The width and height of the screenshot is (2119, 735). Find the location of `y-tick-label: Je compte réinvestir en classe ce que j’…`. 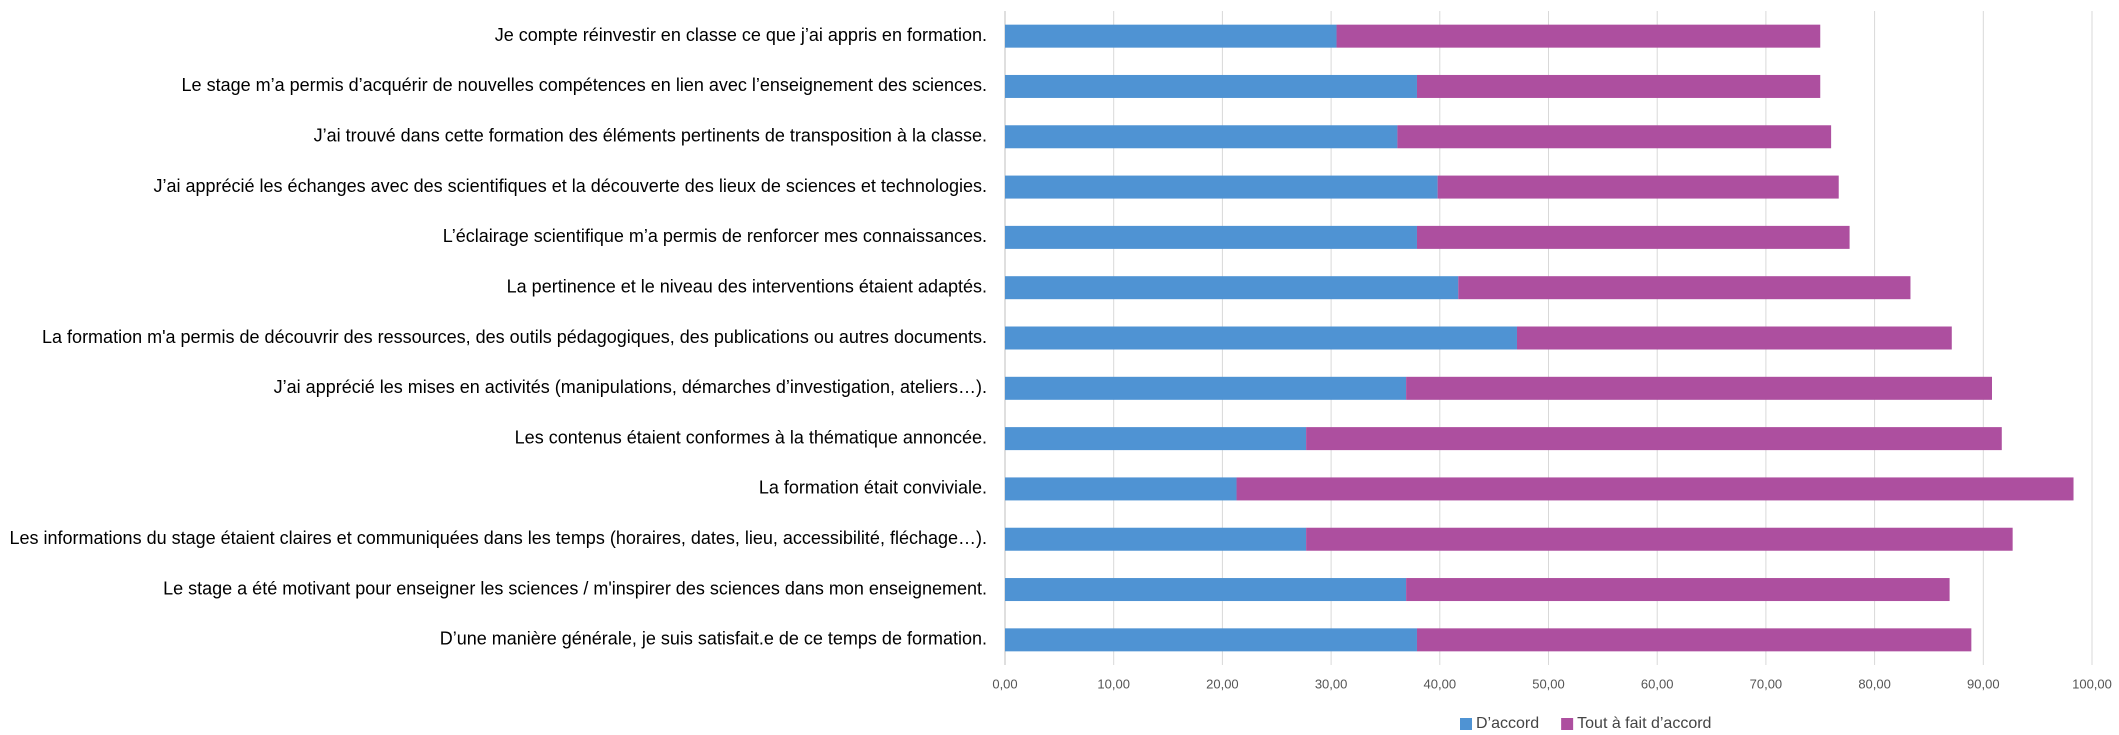

y-tick-label: Je compte réinvestir en classe ce que j’… is located at coordinates (741, 35).